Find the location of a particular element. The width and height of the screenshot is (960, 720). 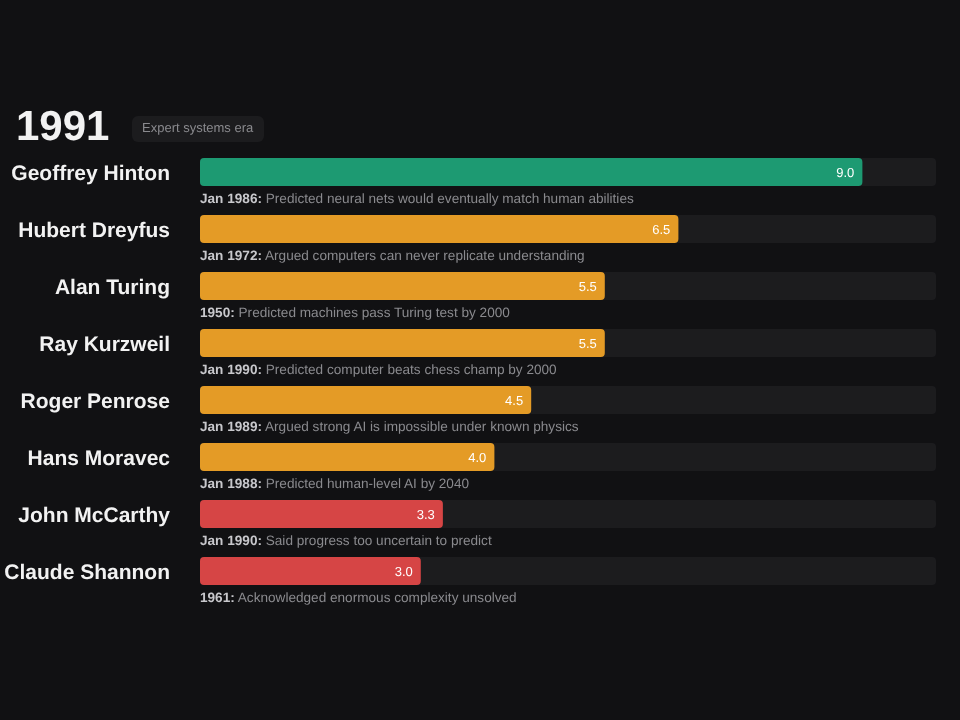

y-tick-label: Hubert Dreyfus is located at coordinates (94, 230).